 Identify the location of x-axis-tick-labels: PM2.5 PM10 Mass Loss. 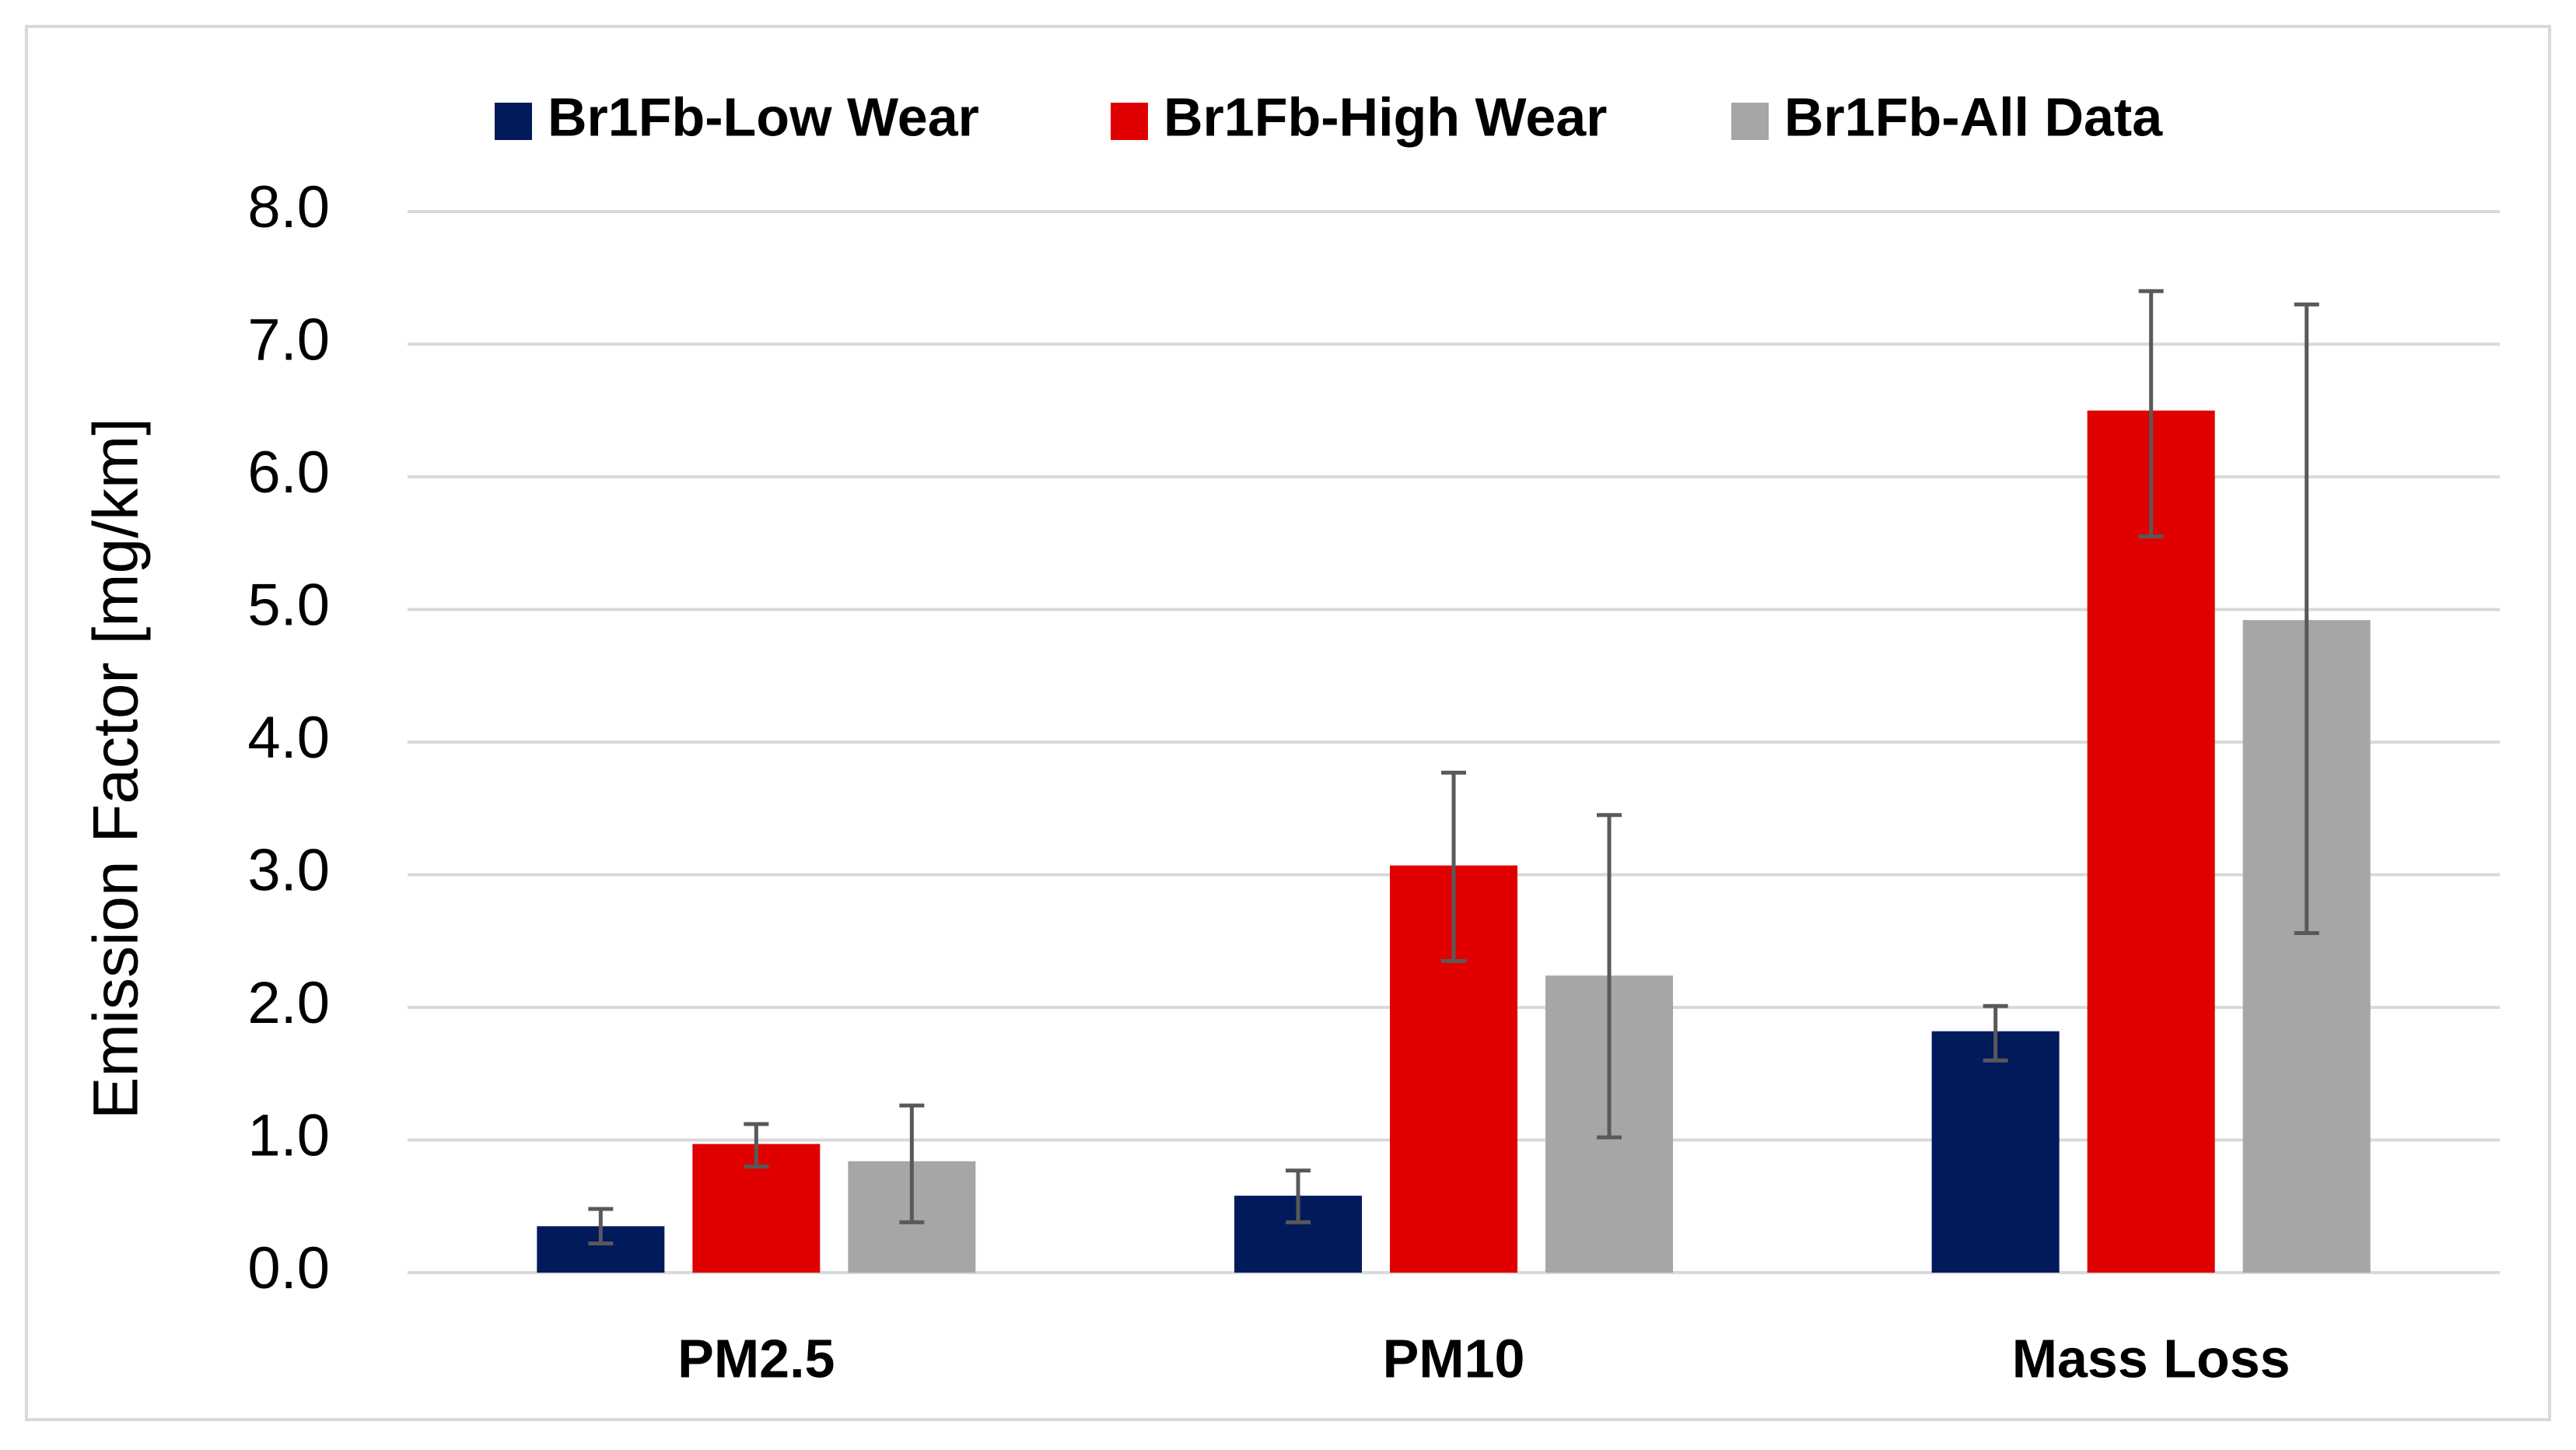
(1483, 1358).